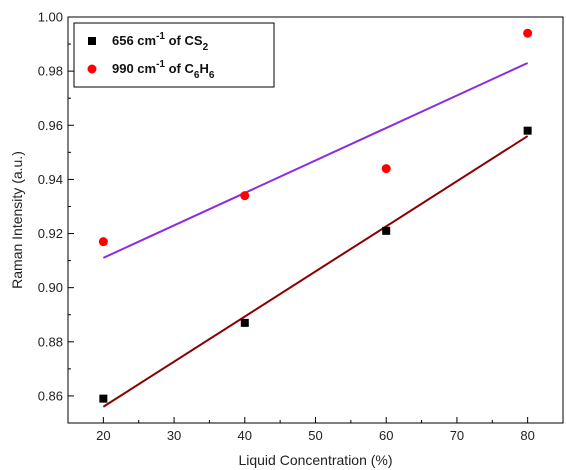 This screenshot has width=566, height=470. Describe the element at coordinates (315, 435) in the screenshot. I see `x-tick-label: 50` at that location.